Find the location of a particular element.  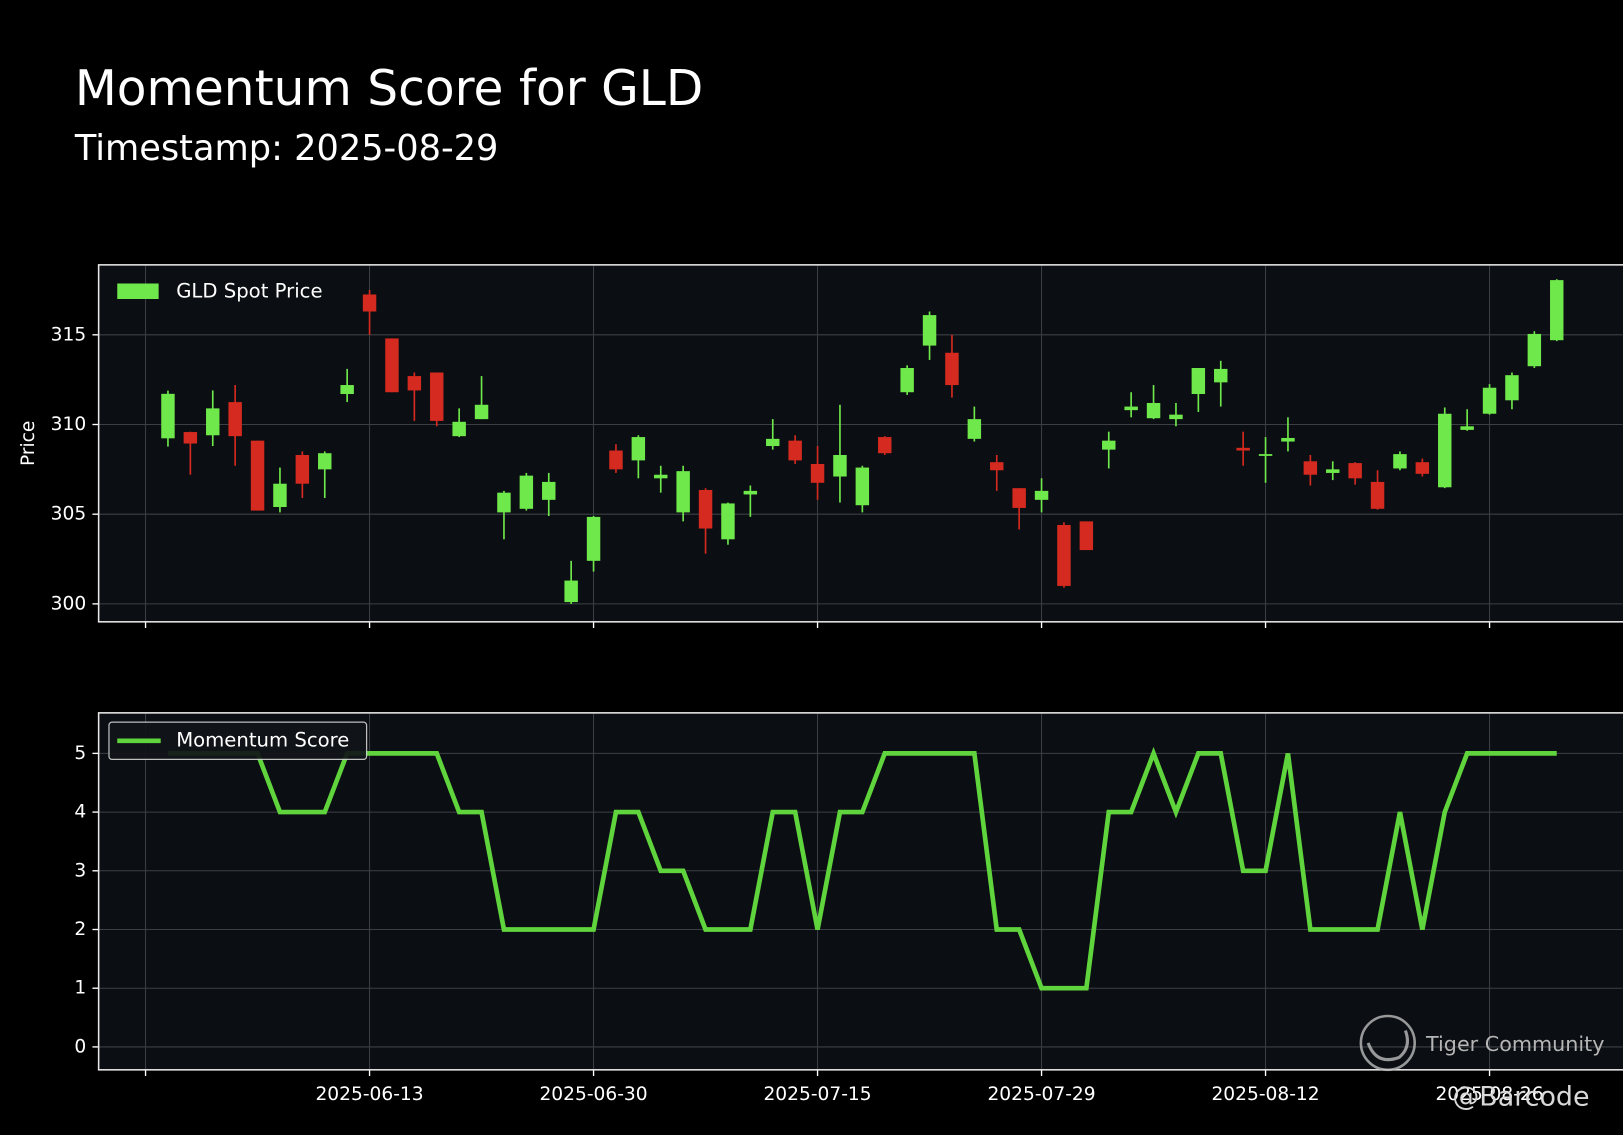

logo-circle is located at coordinates (1387, 1043).